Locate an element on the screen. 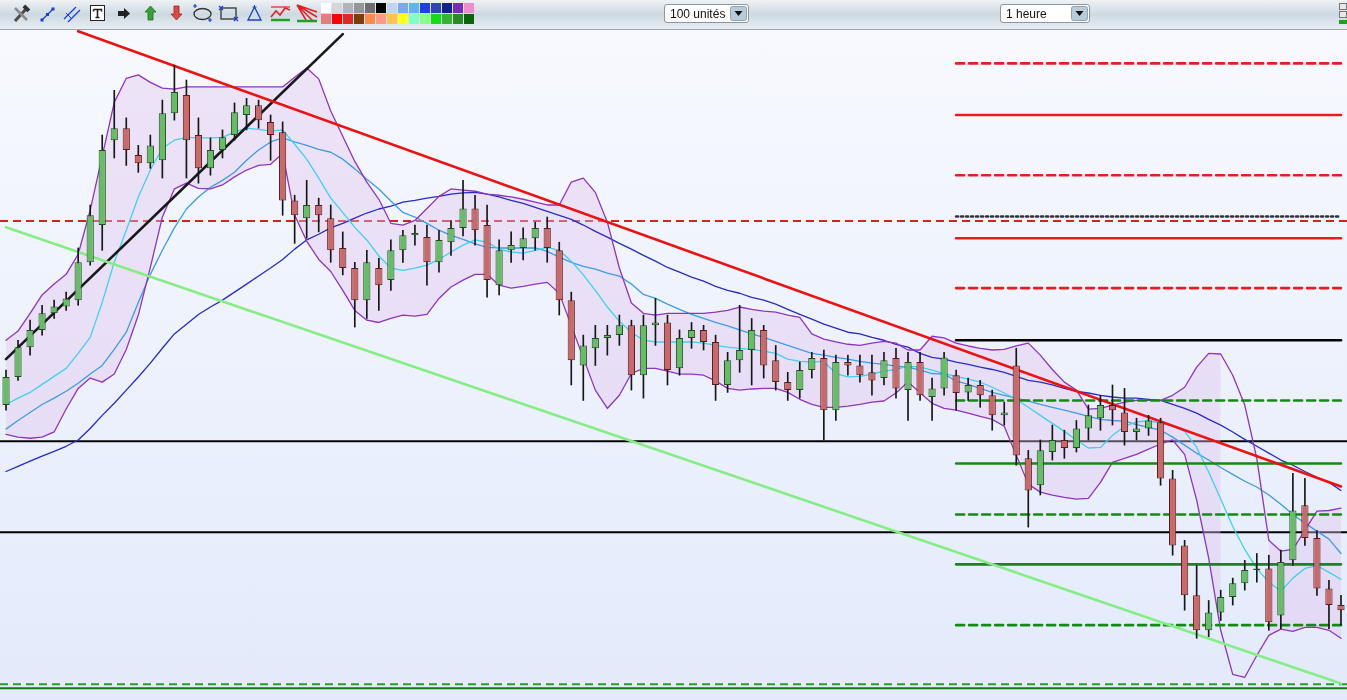  units-dropdown: 100 unités is located at coordinates (706, 13).